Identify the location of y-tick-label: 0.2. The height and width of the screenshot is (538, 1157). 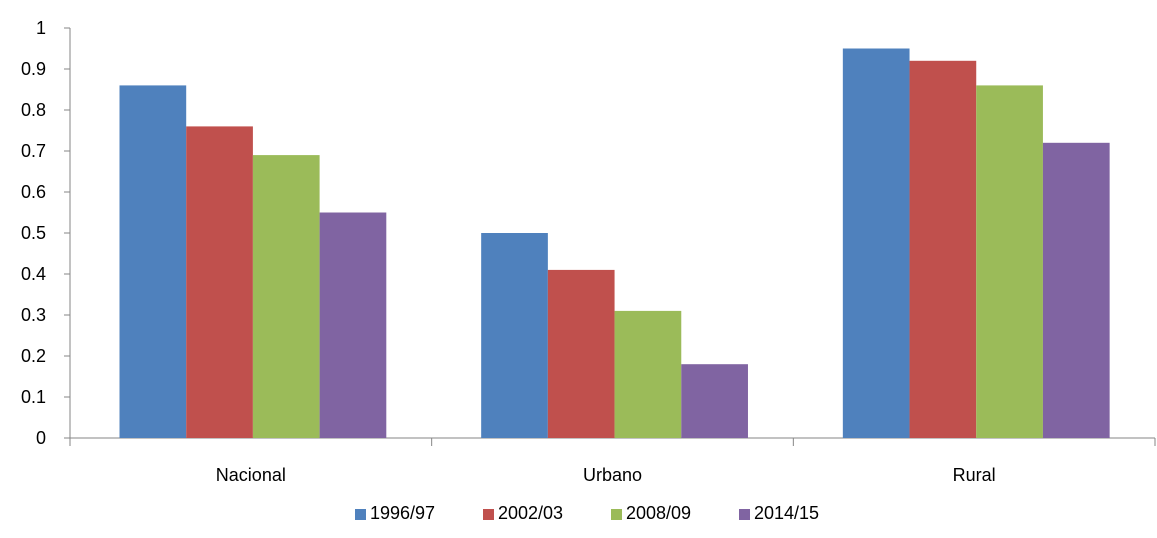
(33, 356).